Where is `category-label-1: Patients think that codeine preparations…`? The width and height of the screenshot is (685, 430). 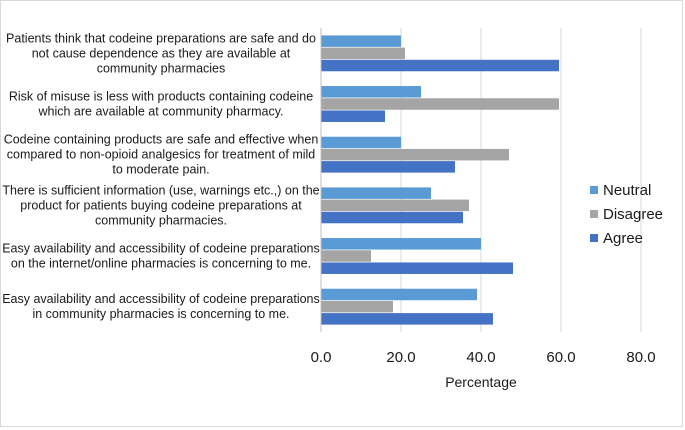
category-label-1: Patients think that codeine preparations… is located at coordinates (161, 53).